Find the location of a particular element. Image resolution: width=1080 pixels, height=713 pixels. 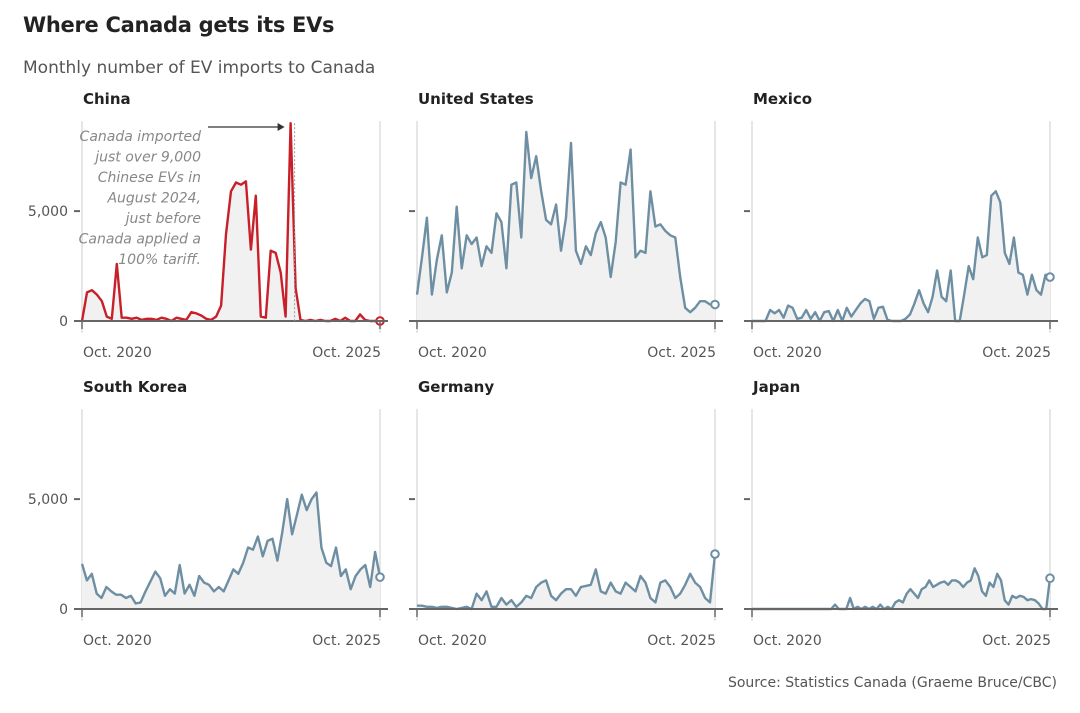

area-japan is located at coordinates (901, 588).